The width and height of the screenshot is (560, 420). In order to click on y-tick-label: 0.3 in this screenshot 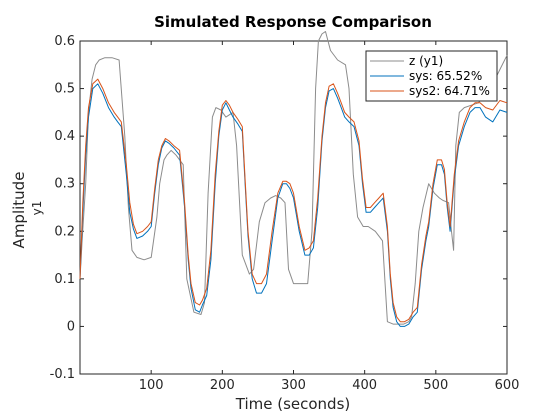, I will do `click(64, 184)`.